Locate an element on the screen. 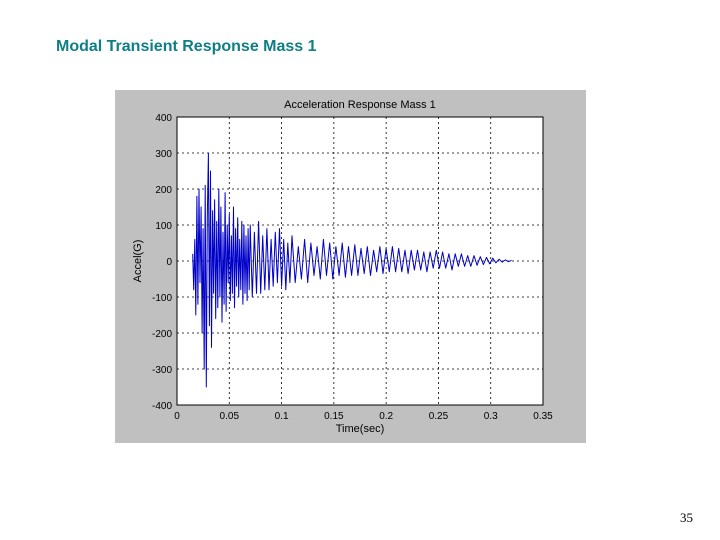 This screenshot has width=720, height=540. y-tick-label: 0 is located at coordinates (169, 262).